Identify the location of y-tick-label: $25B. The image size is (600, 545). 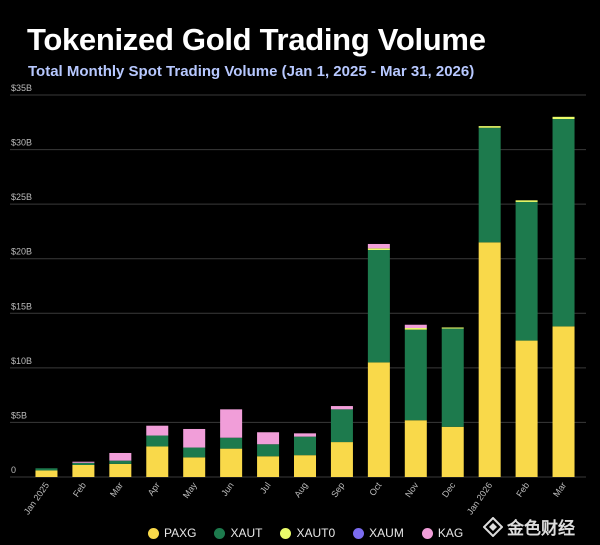
(21, 197).